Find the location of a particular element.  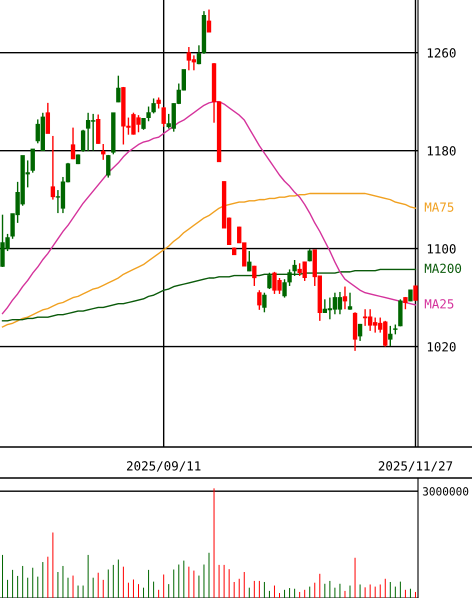

y-tick-label: 1100 is located at coordinates (442, 249).